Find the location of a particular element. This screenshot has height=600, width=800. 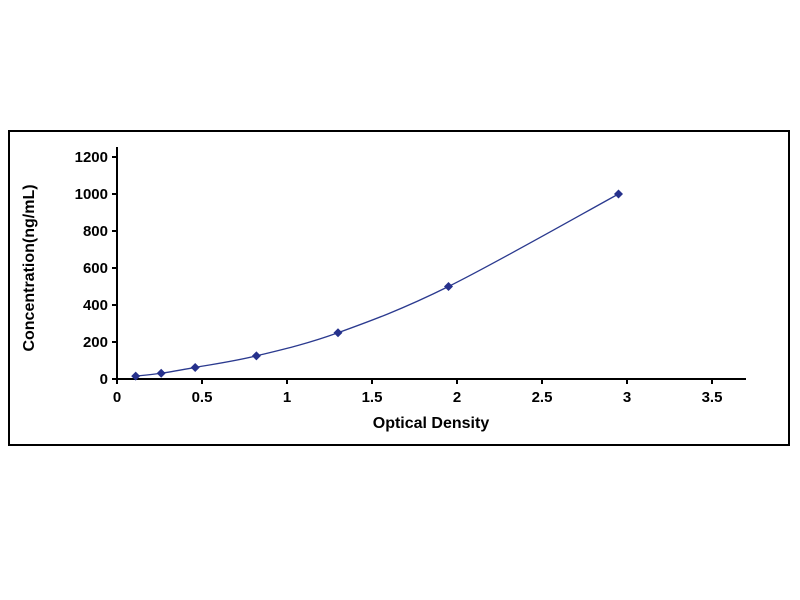

x-tick-label: 2.5 is located at coordinates (542, 397).